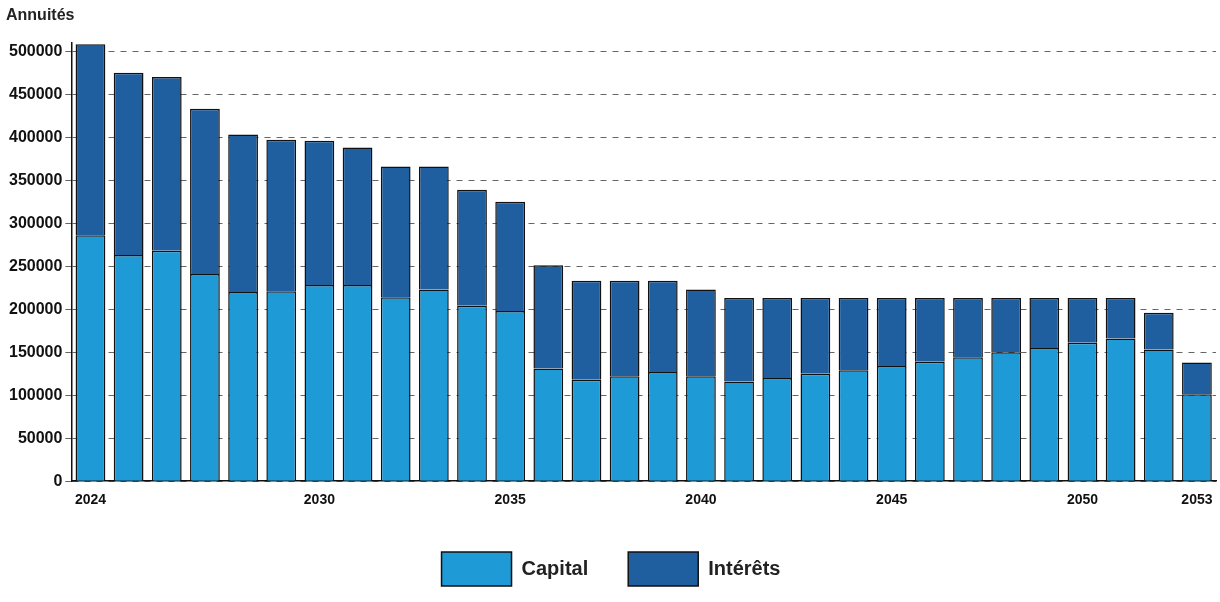 Image resolution: width=1220 pixels, height=602 pixels. I want to click on x-tick-label: 2040, so click(701, 499).